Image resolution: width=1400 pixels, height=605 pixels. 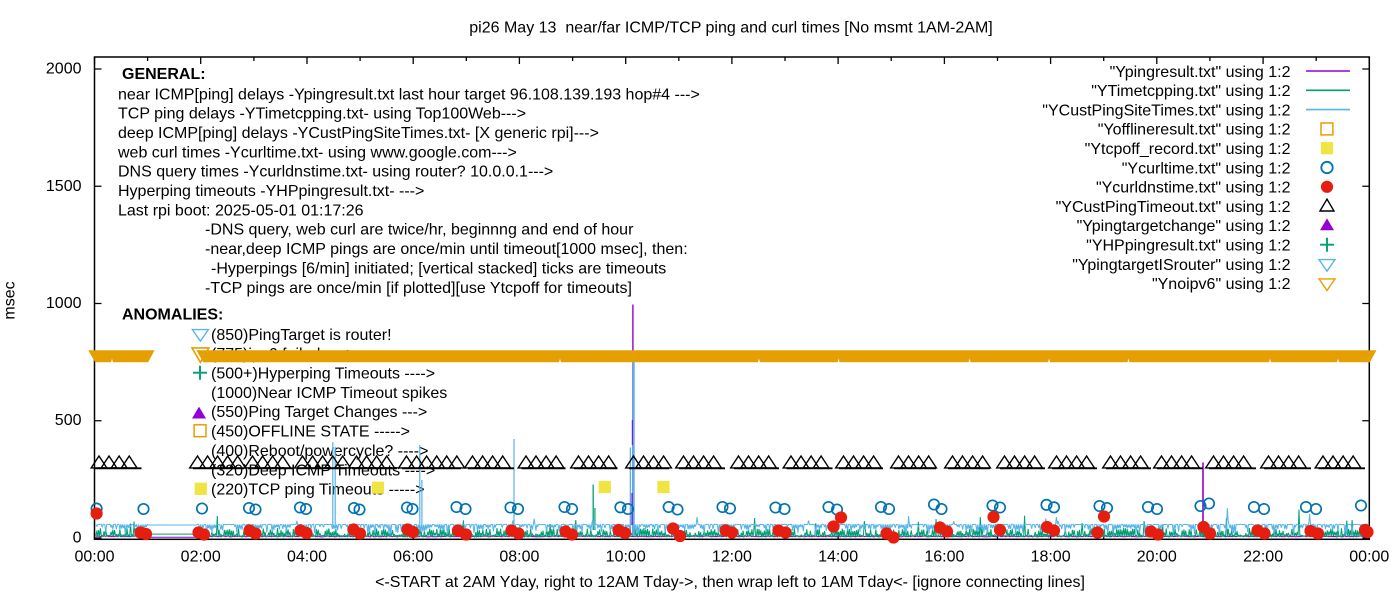 What do you see at coordinates (201, 557) in the screenshot?
I see `svg-text: 02:00` at bounding box center [201, 557].